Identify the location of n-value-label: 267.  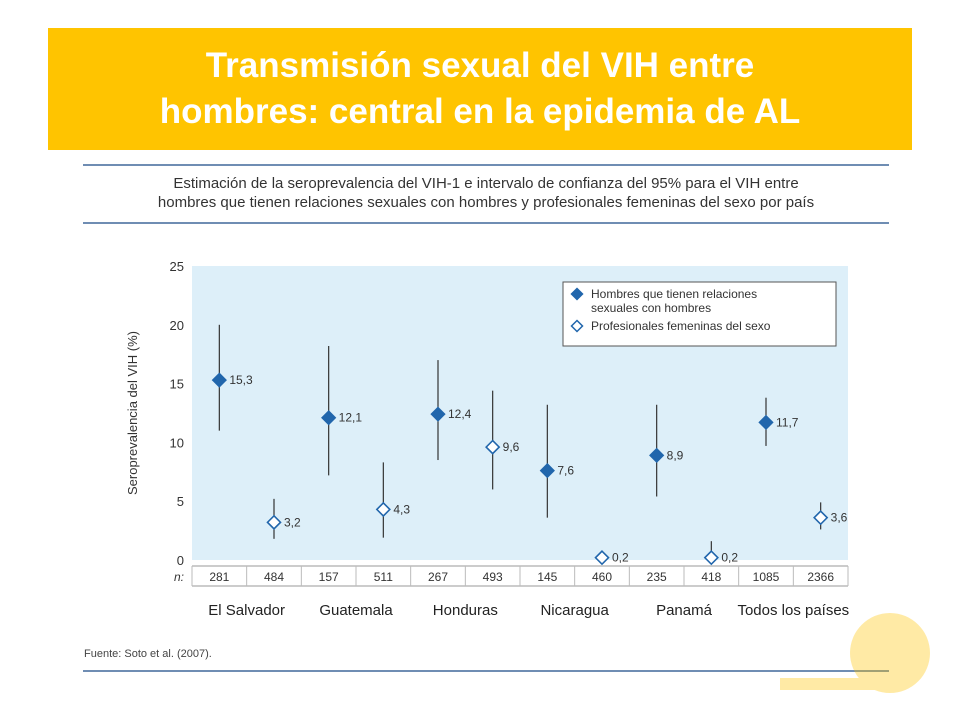
(438, 577).